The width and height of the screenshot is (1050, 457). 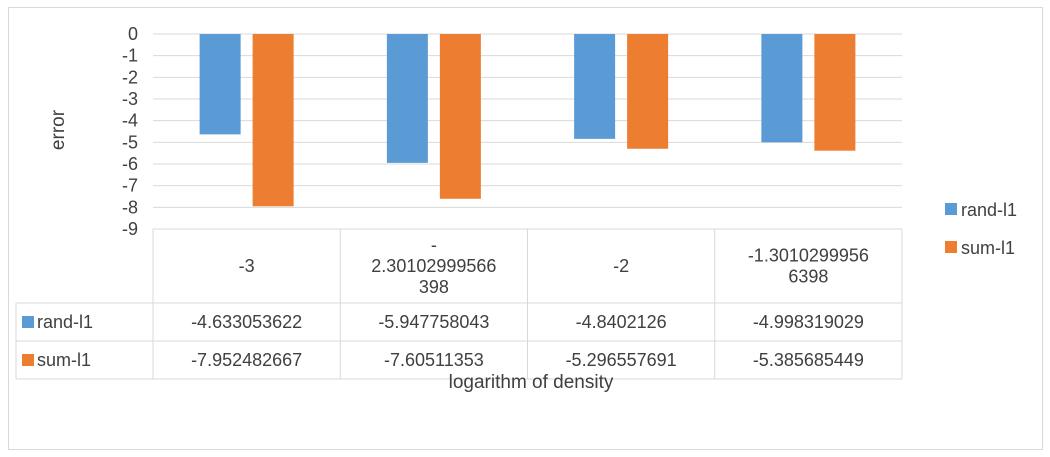 I want to click on x-tick-label: -2, so click(x=621, y=266).